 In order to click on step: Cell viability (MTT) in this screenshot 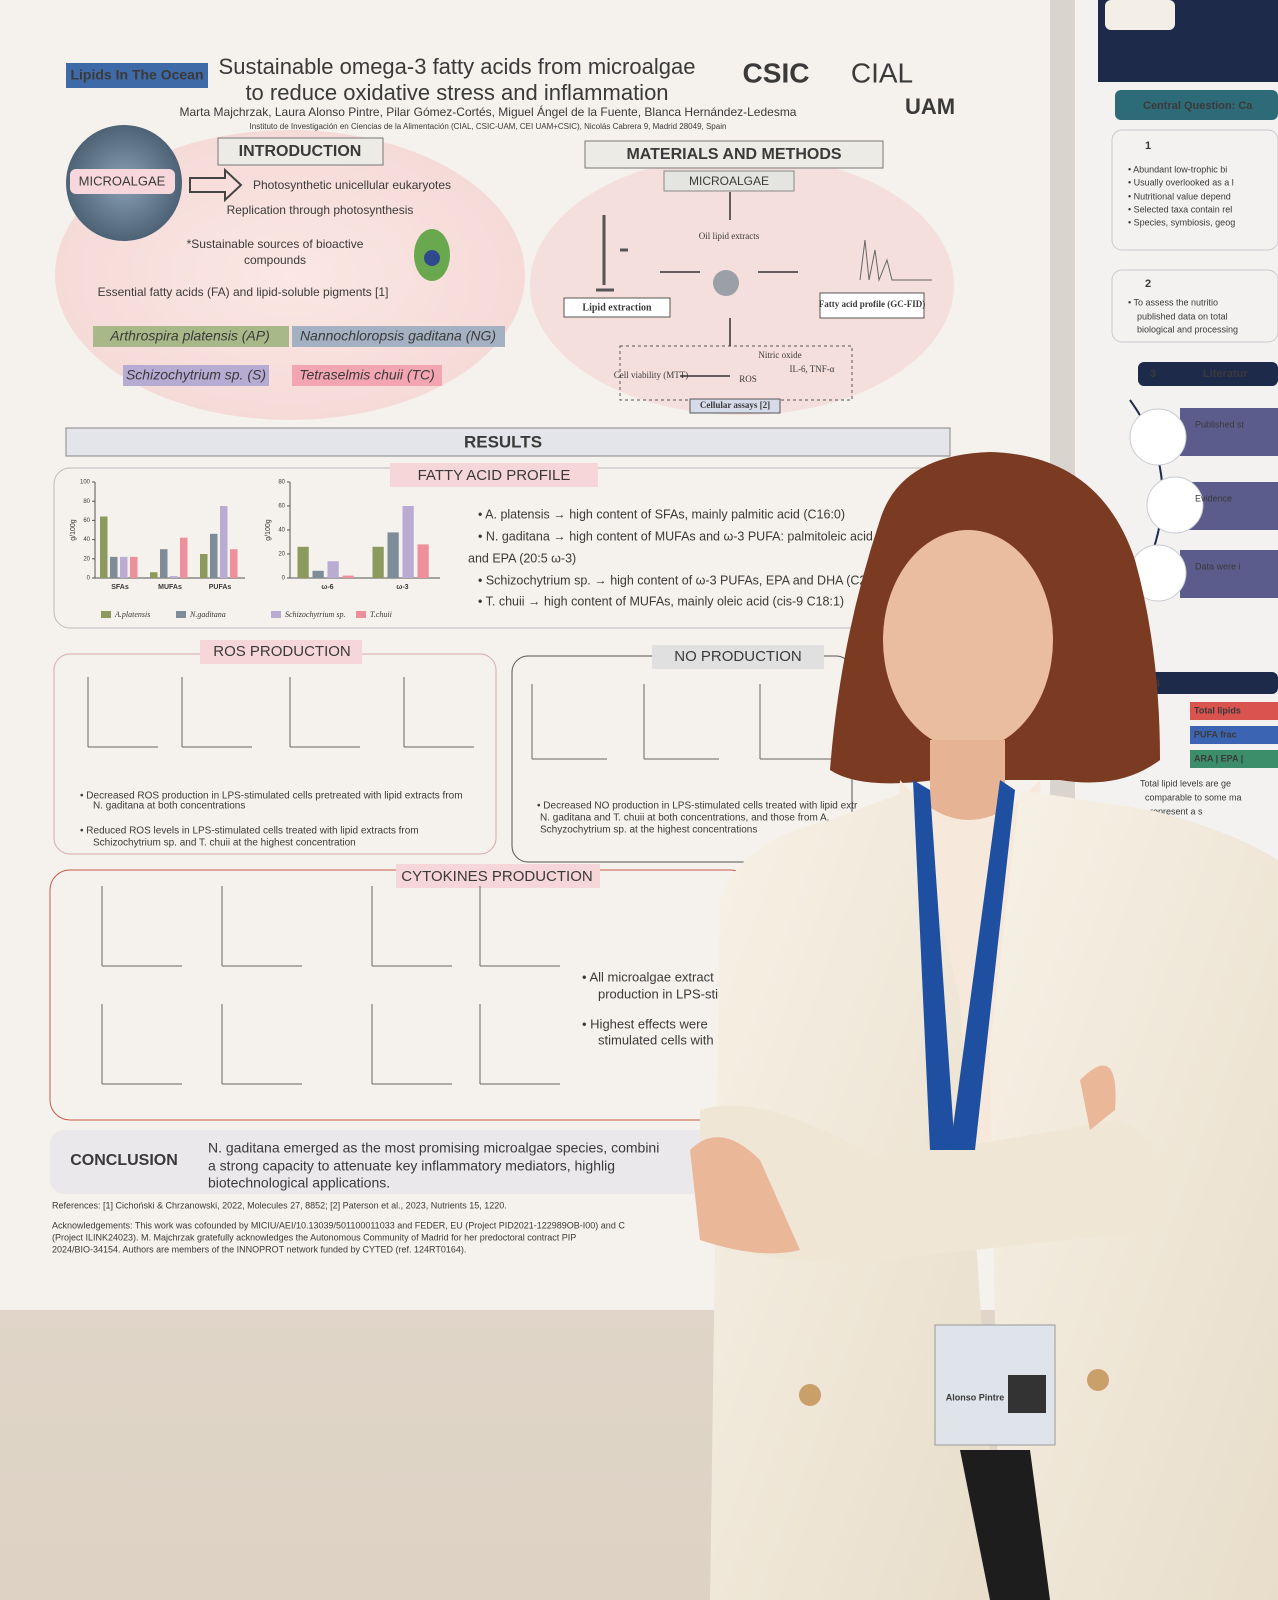, I will do `click(651, 375)`.